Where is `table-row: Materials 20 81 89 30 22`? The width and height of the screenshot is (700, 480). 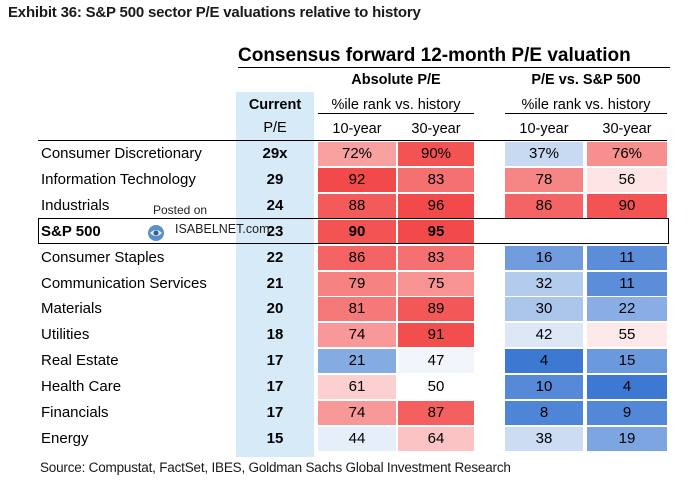 table-row: Materials 20 81 89 30 22 is located at coordinates (350, 309).